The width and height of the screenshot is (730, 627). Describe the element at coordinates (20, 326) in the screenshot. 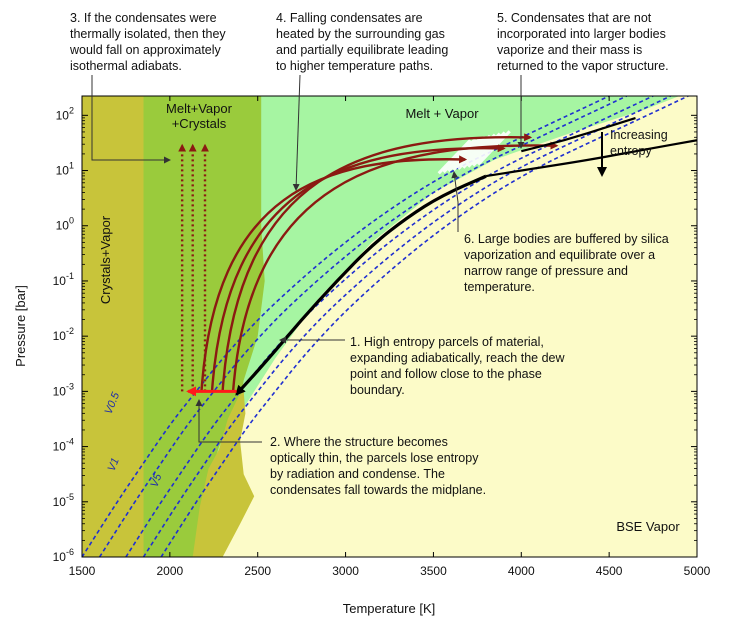

I see `y-axis-label: Pressure [bar]` at that location.